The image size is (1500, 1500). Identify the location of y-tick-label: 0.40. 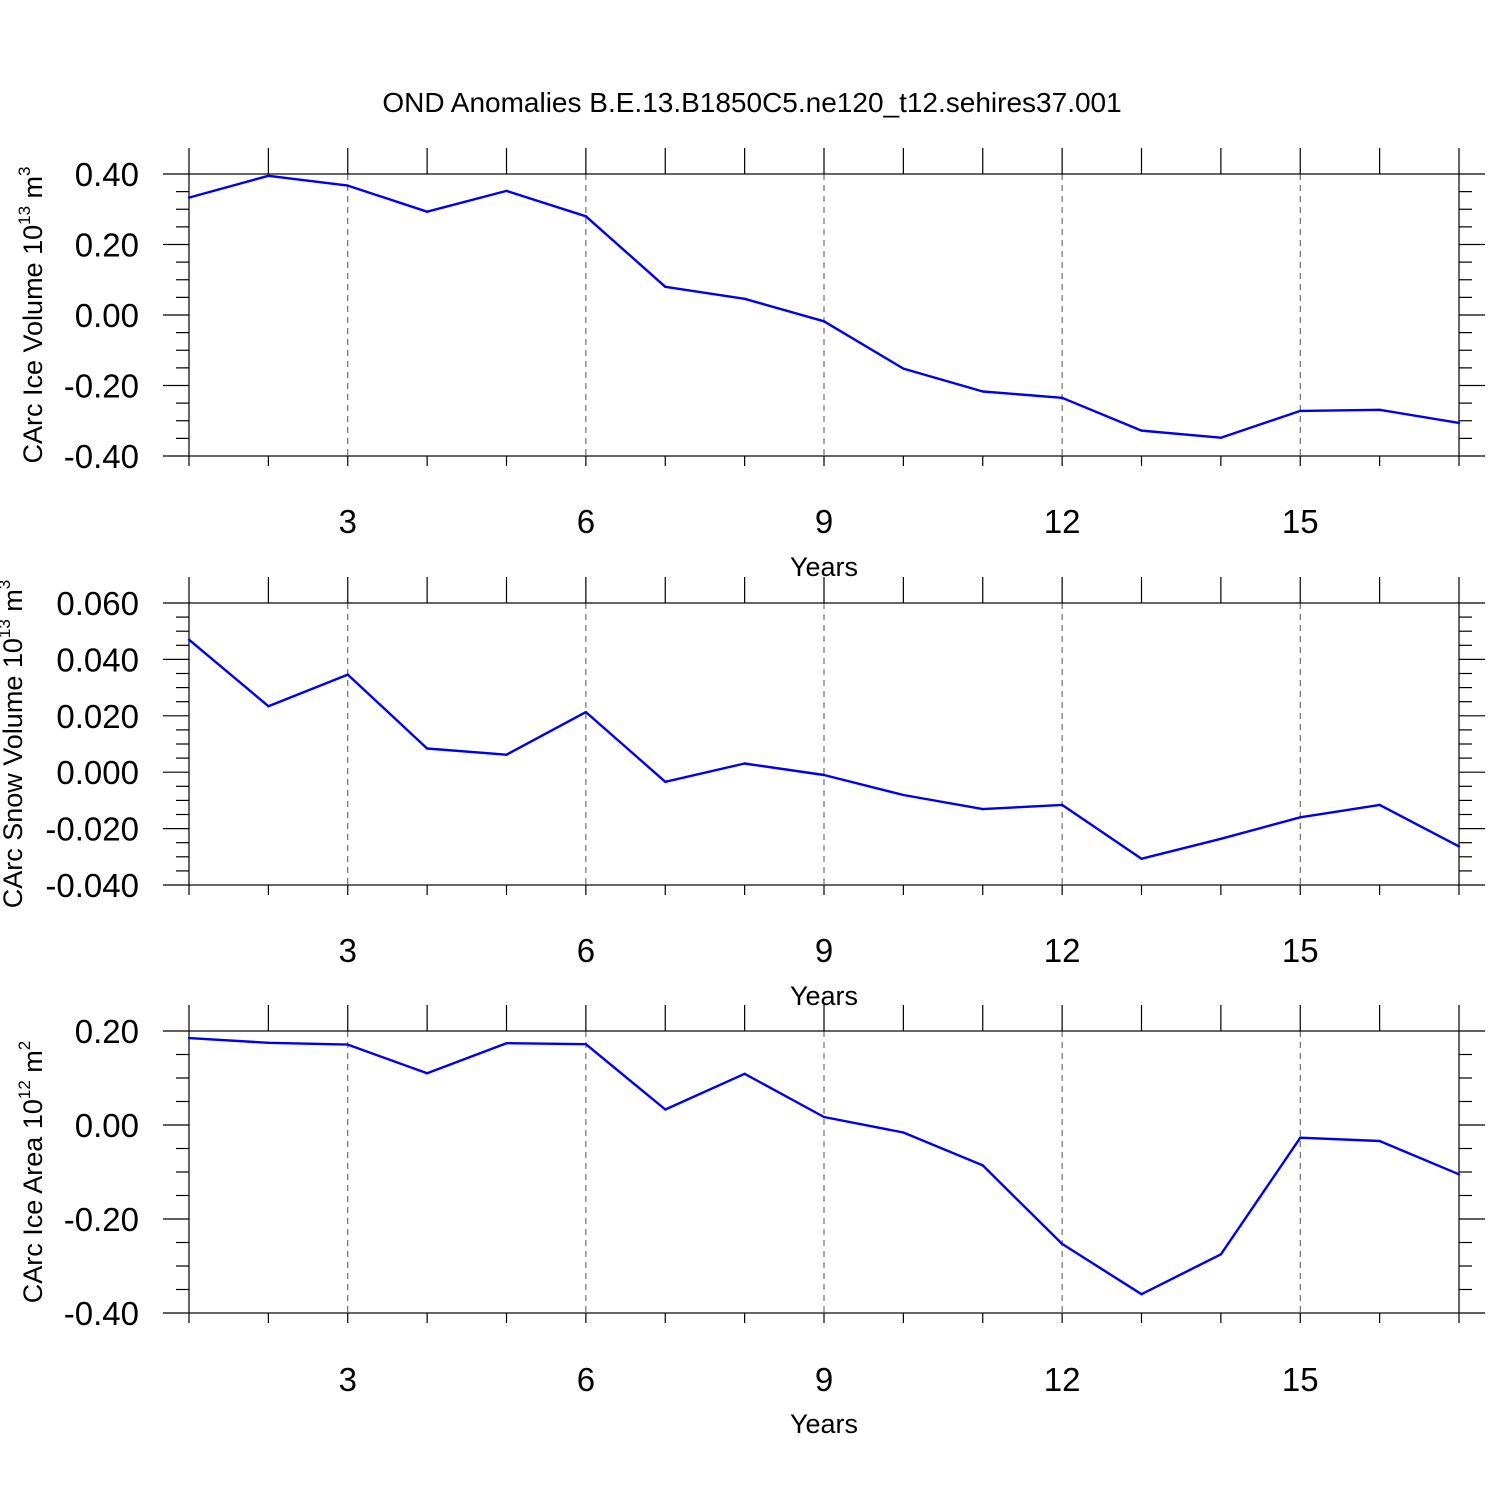
(107, 174).